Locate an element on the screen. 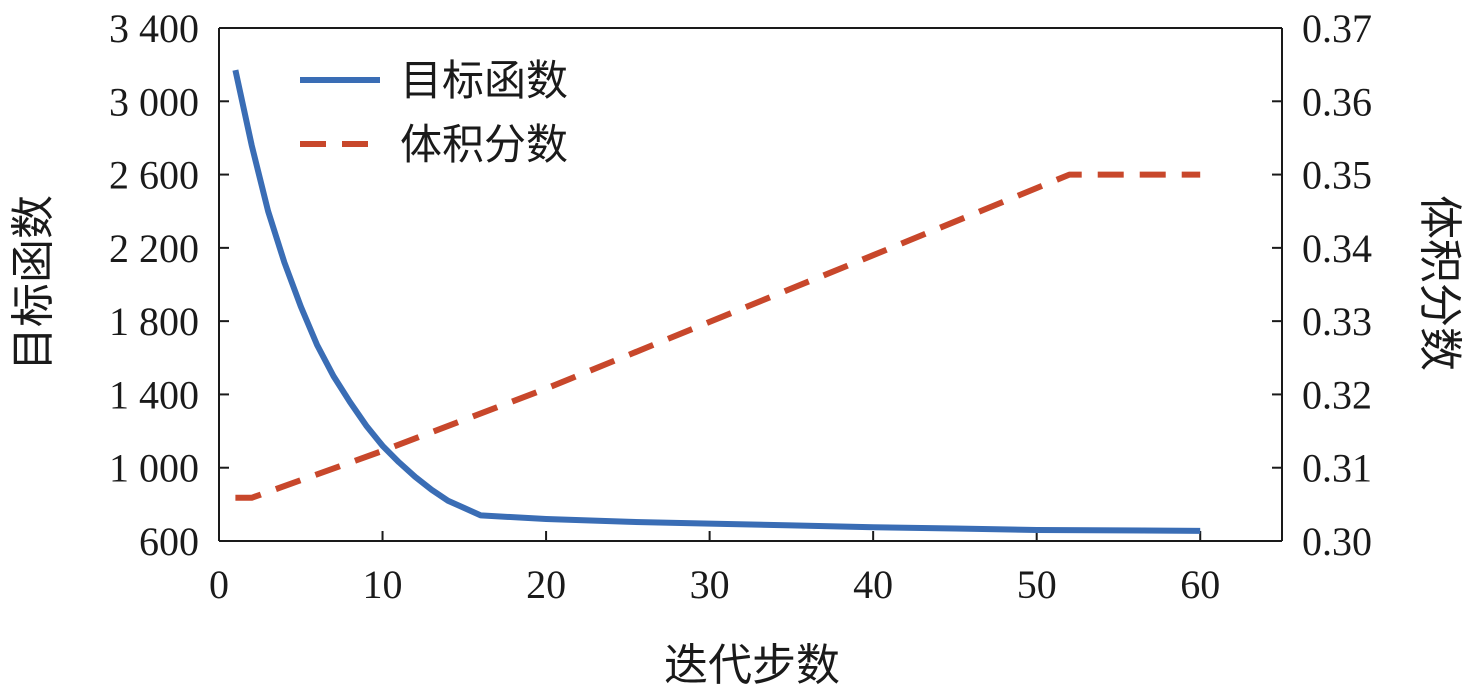  right-y-tick-label: 0.34 is located at coordinates (1337, 248).